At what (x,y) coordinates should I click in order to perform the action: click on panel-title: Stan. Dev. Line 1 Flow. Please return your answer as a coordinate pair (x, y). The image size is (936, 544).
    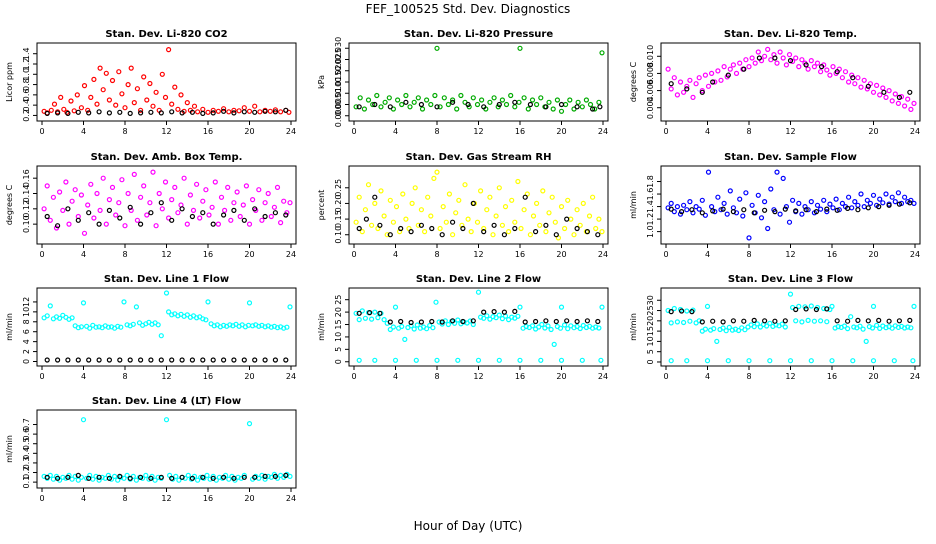
    Looking at the image, I should click on (166, 279).